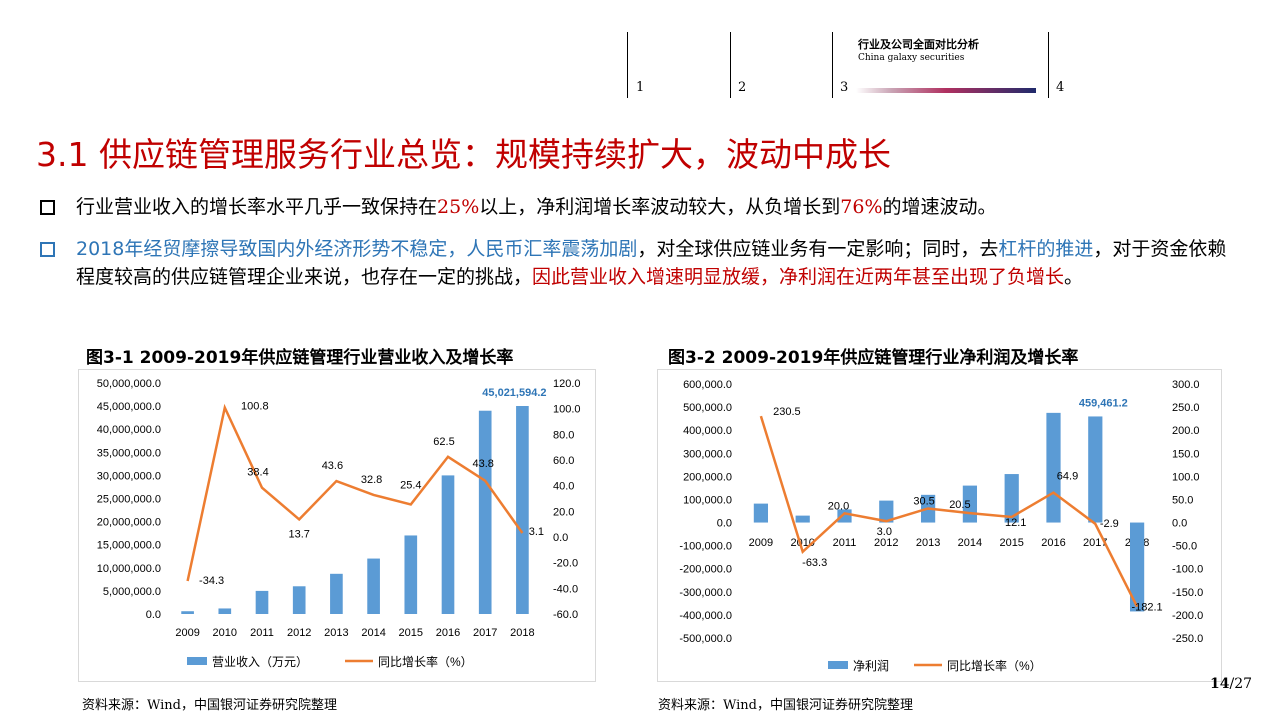 This screenshot has height=720, width=1280. What do you see at coordinates (946, 90) in the screenshot?
I see `brand-gradient-bar` at bounding box center [946, 90].